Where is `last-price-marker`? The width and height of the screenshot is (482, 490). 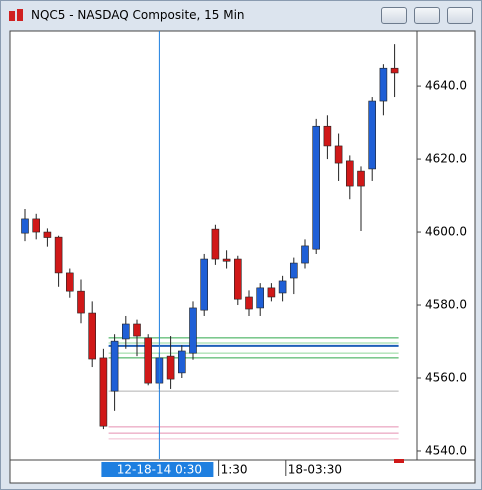 last-price-marker is located at coordinates (399, 461).